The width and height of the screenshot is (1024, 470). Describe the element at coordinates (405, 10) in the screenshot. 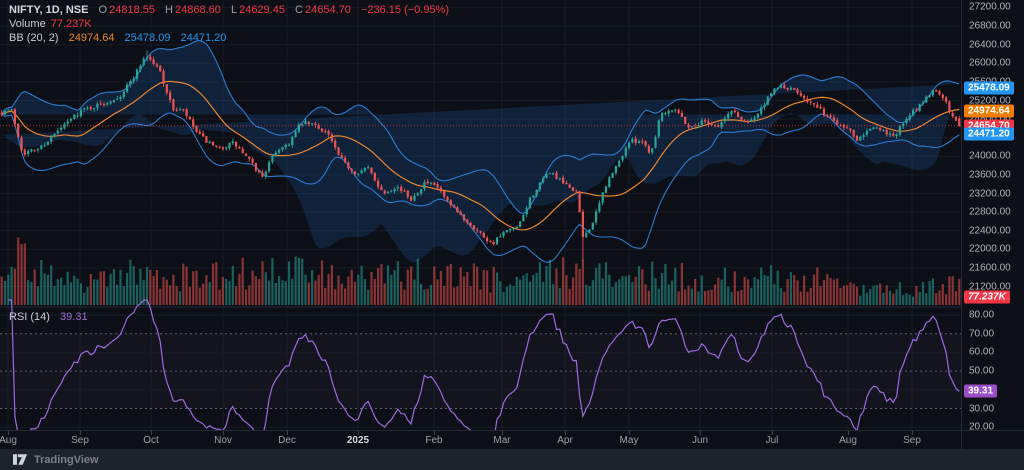

I see `change-value: −236.15 (−0.95%)` at that location.